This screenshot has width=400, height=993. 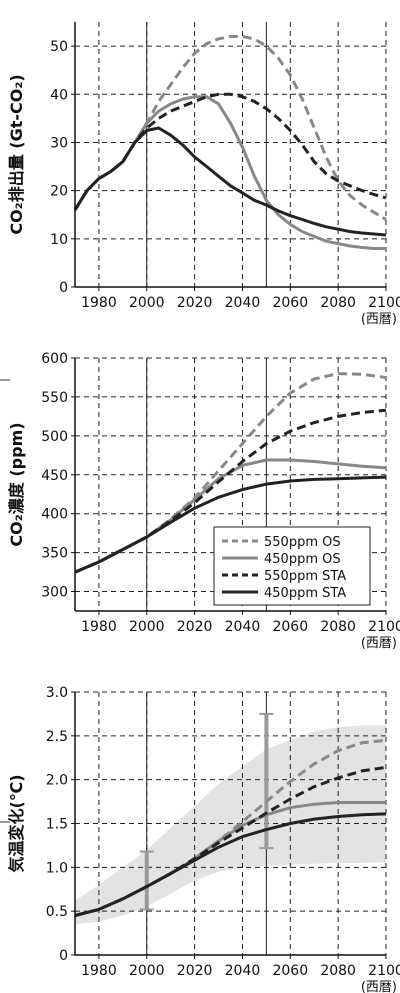 What do you see at coordinates (57, 868) in the screenshot?
I see `y-tick-label: 1.0` at bounding box center [57, 868].